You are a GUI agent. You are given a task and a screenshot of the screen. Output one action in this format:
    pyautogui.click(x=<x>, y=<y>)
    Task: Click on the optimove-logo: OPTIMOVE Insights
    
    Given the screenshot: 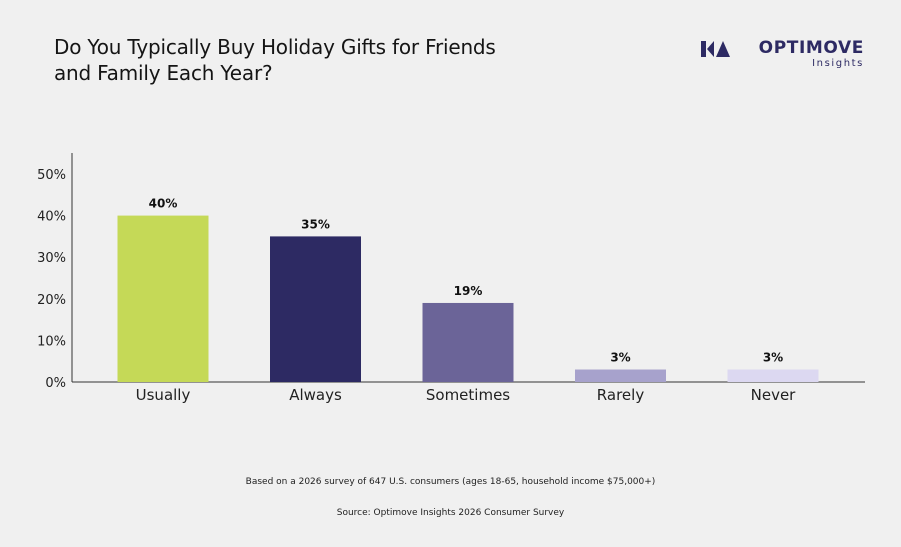 What is the action you would take?
    pyautogui.click(x=774, y=55)
    